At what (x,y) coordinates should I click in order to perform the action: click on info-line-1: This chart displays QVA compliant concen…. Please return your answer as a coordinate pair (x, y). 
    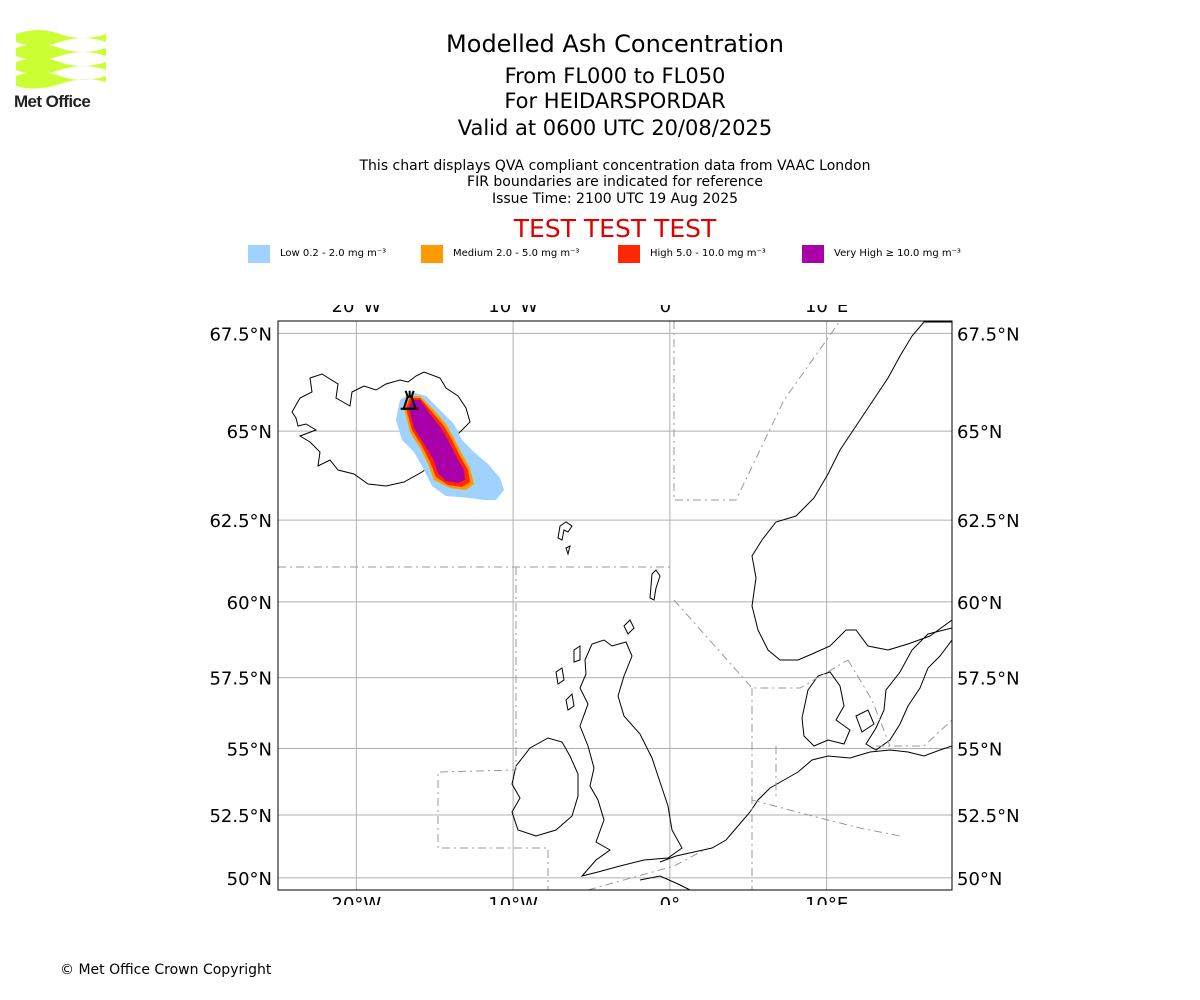
    Looking at the image, I should click on (615, 166).